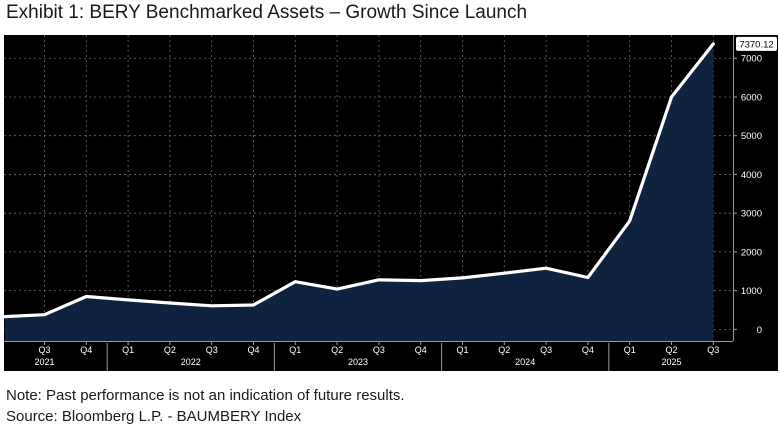  Describe the element at coordinates (525, 362) in the screenshot. I see `year-label: 2024` at that location.